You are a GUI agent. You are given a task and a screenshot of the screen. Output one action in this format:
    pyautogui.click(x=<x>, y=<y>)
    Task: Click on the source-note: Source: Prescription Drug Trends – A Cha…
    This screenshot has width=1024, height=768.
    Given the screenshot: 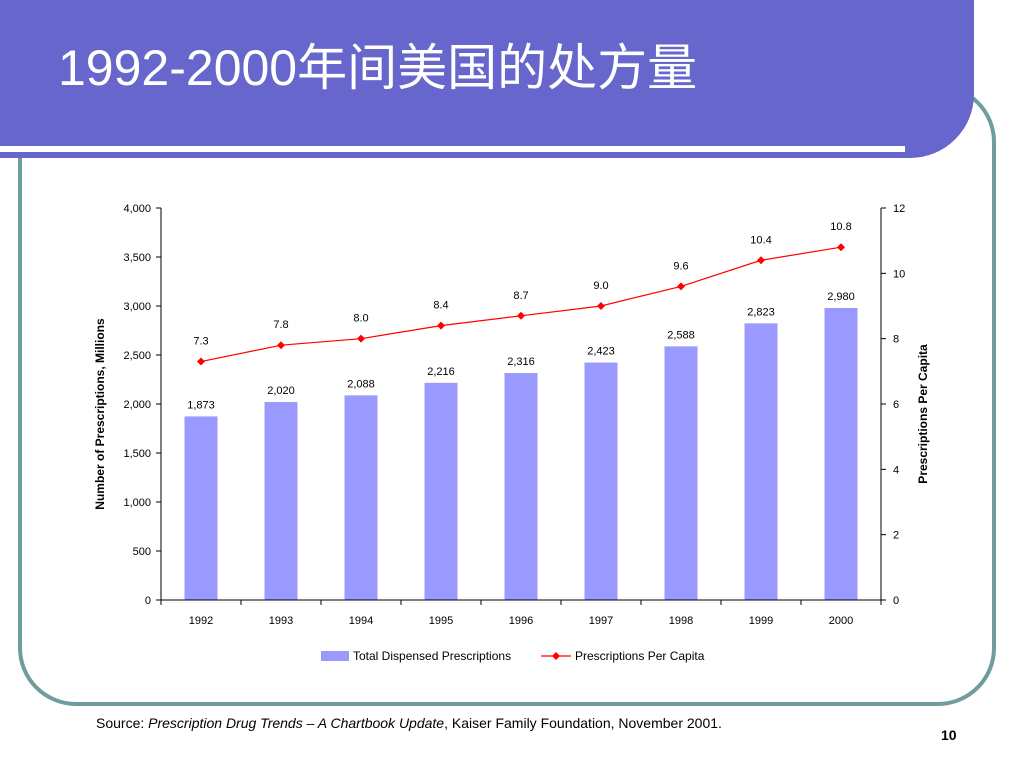 What is the action you would take?
    pyautogui.click(x=409, y=723)
    